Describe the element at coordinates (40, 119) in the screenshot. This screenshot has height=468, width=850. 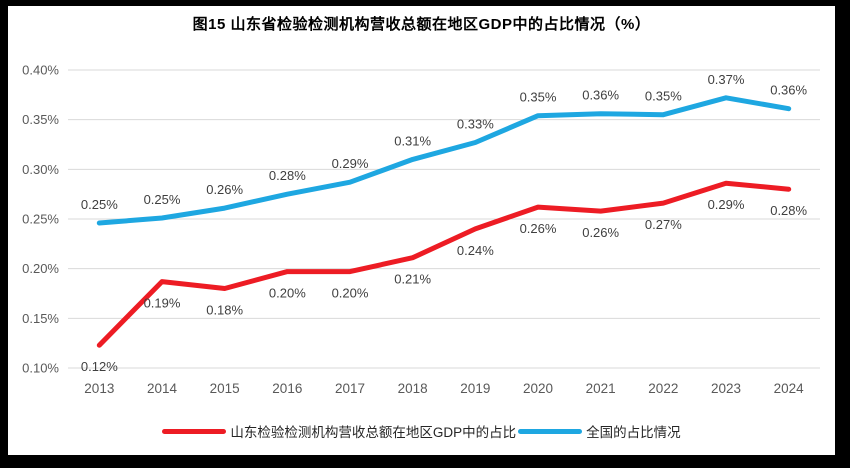
I see `y-axis-tick-label: 0.35%` at that location.